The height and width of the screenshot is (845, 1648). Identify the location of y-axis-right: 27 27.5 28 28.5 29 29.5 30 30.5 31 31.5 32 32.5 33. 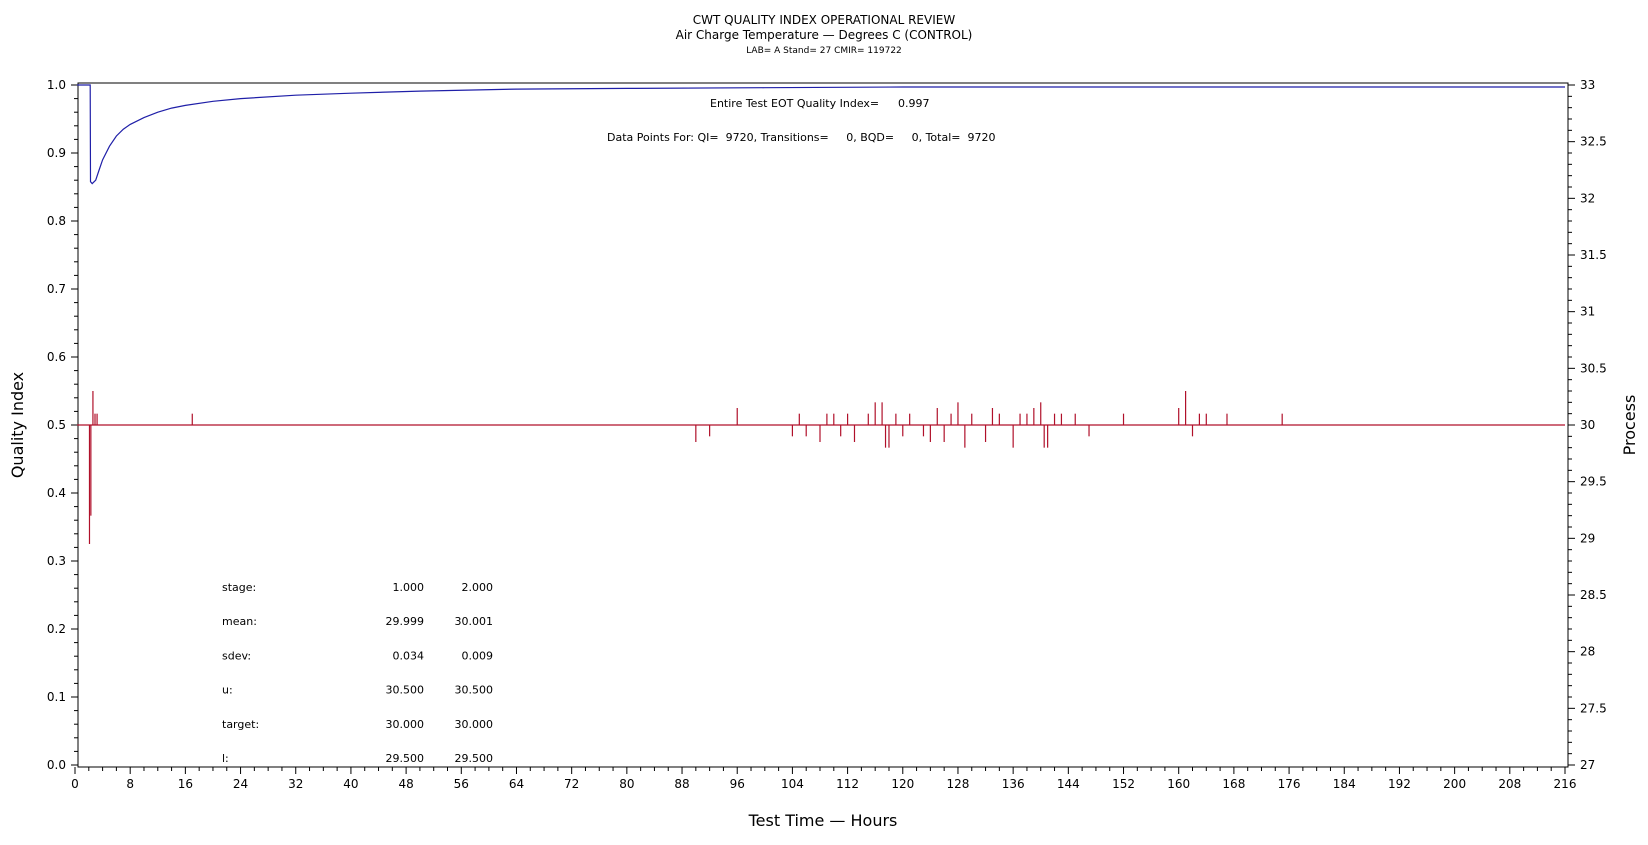
(1587, 425).